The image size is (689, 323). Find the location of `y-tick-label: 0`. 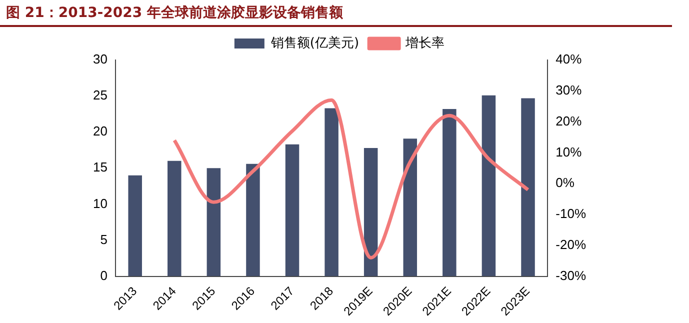

y-tick-label: 0 is located at coordinates (104, 275).